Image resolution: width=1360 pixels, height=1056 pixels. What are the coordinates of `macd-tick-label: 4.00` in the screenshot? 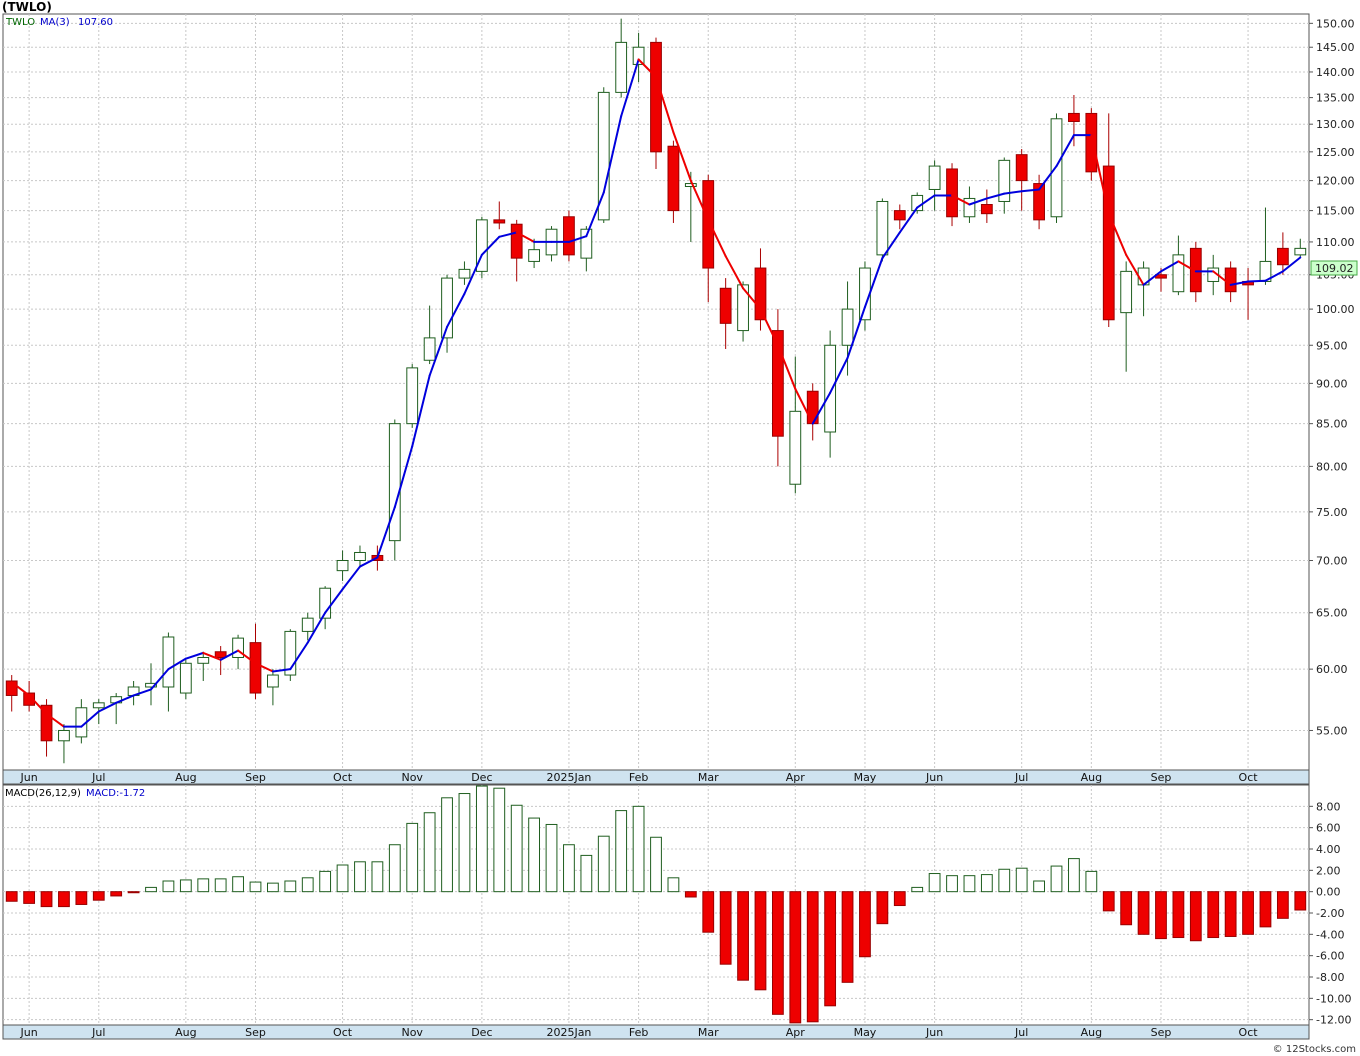 It's located at (1328, 849).